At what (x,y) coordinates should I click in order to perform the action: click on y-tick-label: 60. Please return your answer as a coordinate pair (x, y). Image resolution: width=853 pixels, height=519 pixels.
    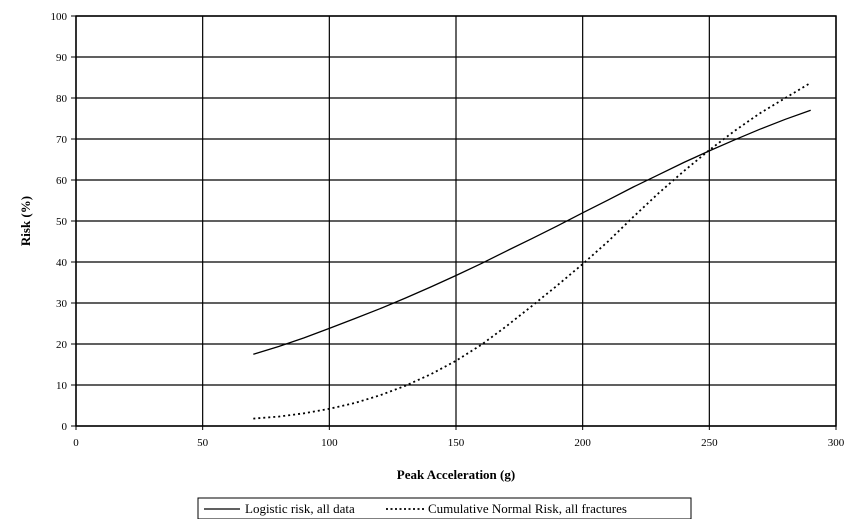
    Looking at the image, I should click on (62, 181).